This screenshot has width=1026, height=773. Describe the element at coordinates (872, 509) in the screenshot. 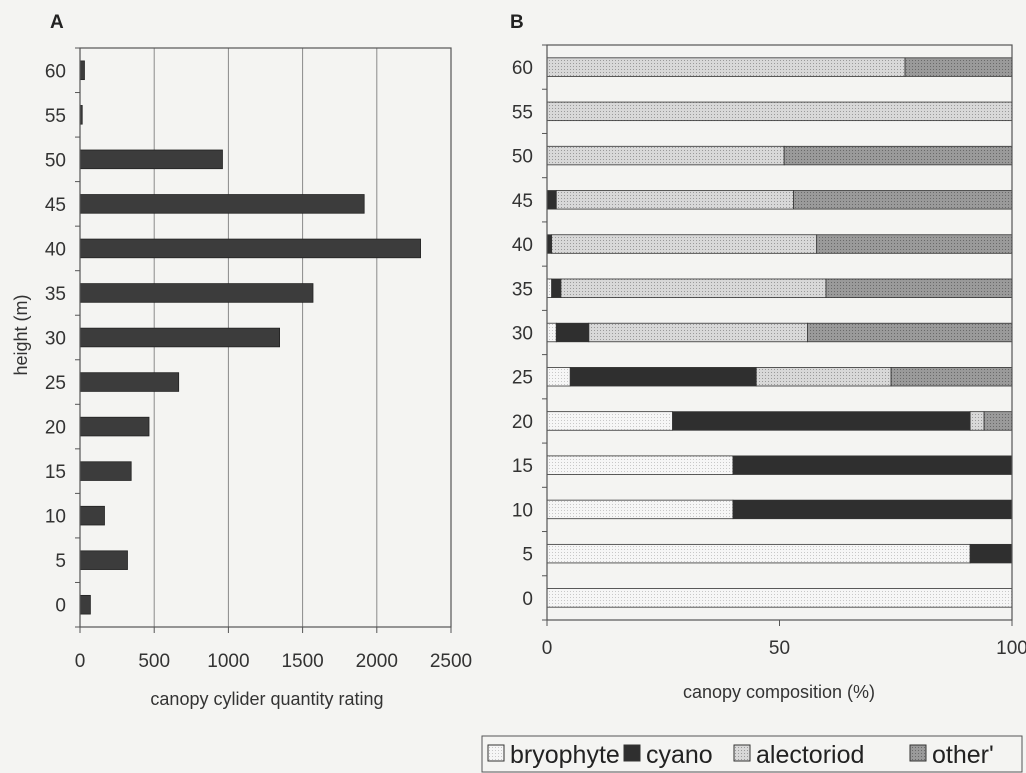

I see `panel-b-bar-10-cyano` at that location.